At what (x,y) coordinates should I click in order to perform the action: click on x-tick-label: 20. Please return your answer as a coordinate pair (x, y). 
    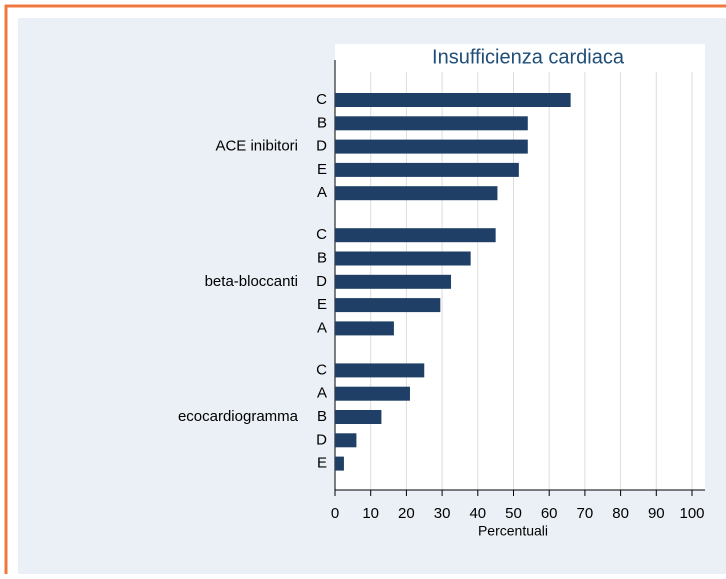
    Looking at the image, I should click on (406, 513).